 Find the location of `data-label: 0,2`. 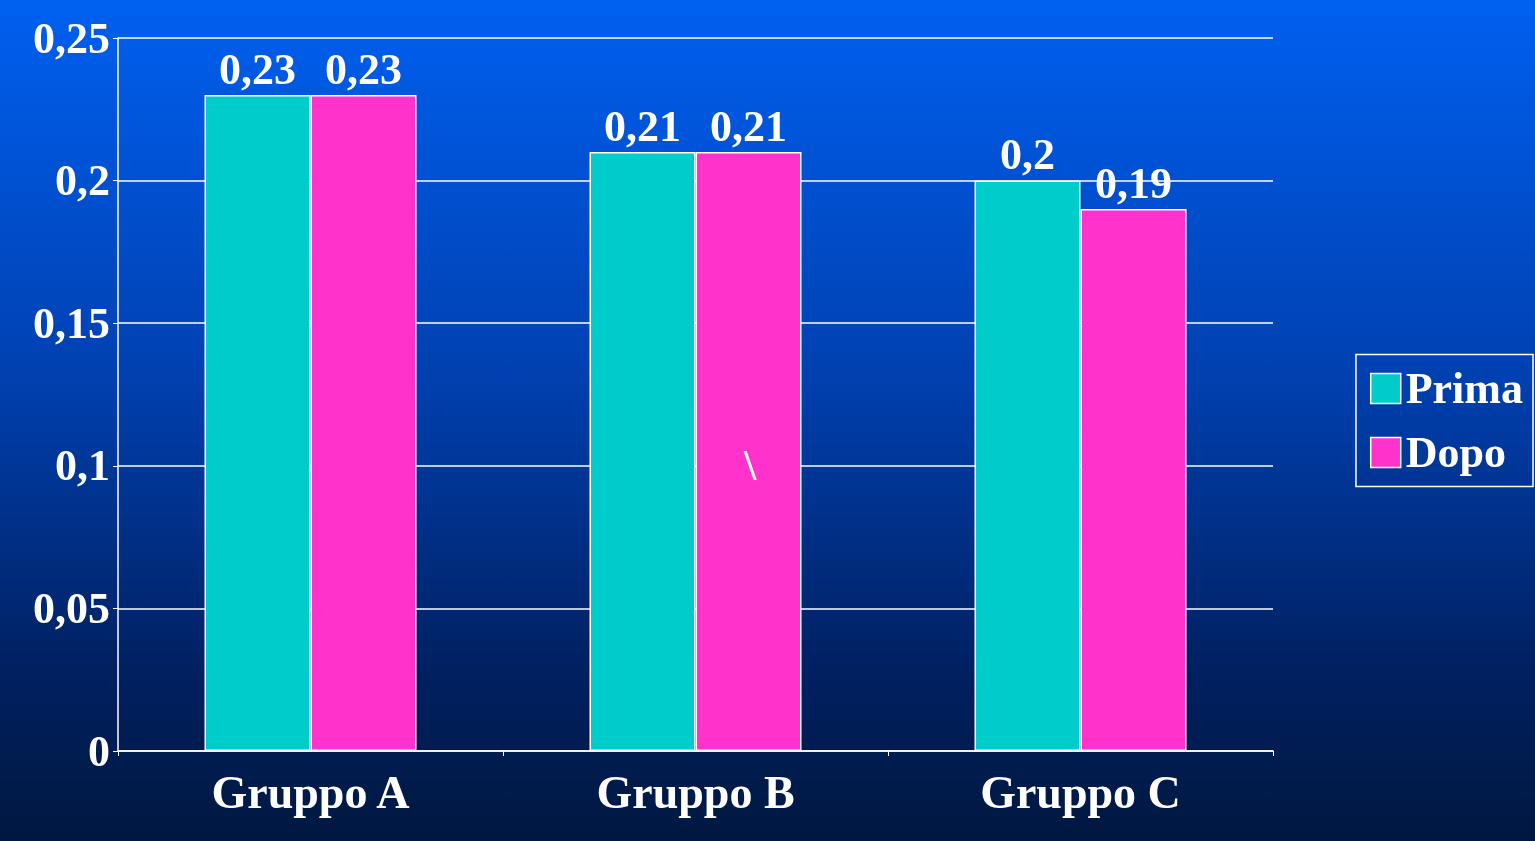

data-label: 0,2 is located at coordinates (1027, 155).